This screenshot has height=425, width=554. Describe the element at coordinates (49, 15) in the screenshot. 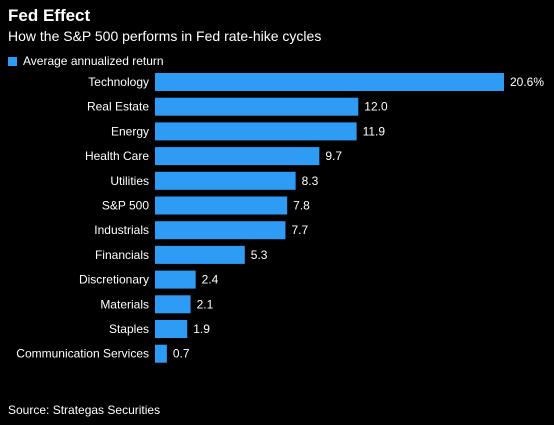

I see `chart-title: Fed Effect` at that location.